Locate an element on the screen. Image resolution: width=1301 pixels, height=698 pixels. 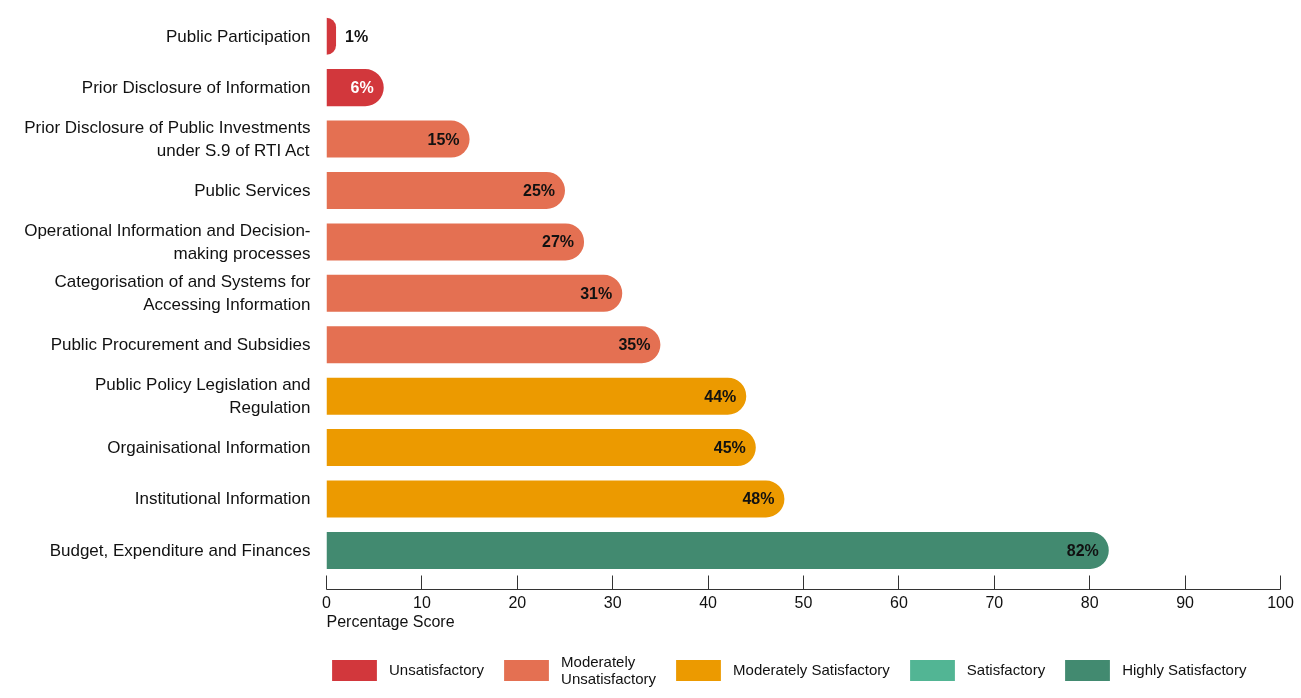
x-tick-label: 60 is located at coordinates (899, 602).